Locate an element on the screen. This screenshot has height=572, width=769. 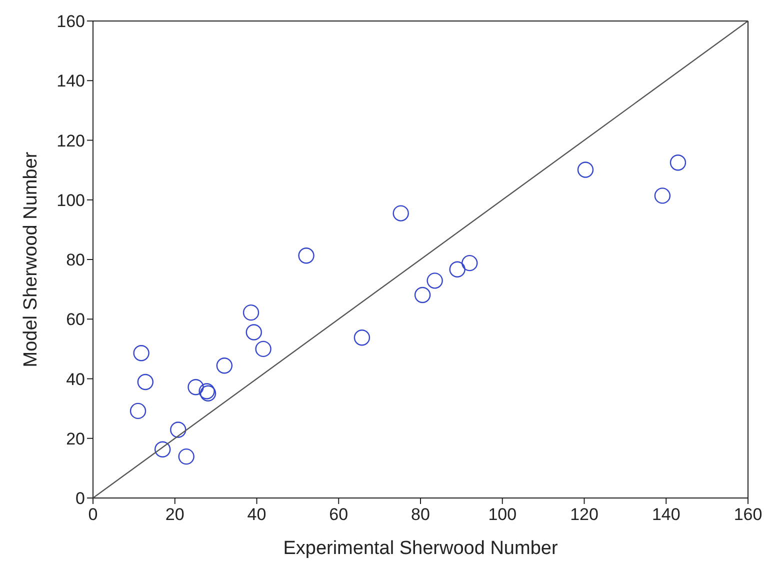
x-tick-label: 140 is located at coordinates (666, 514).